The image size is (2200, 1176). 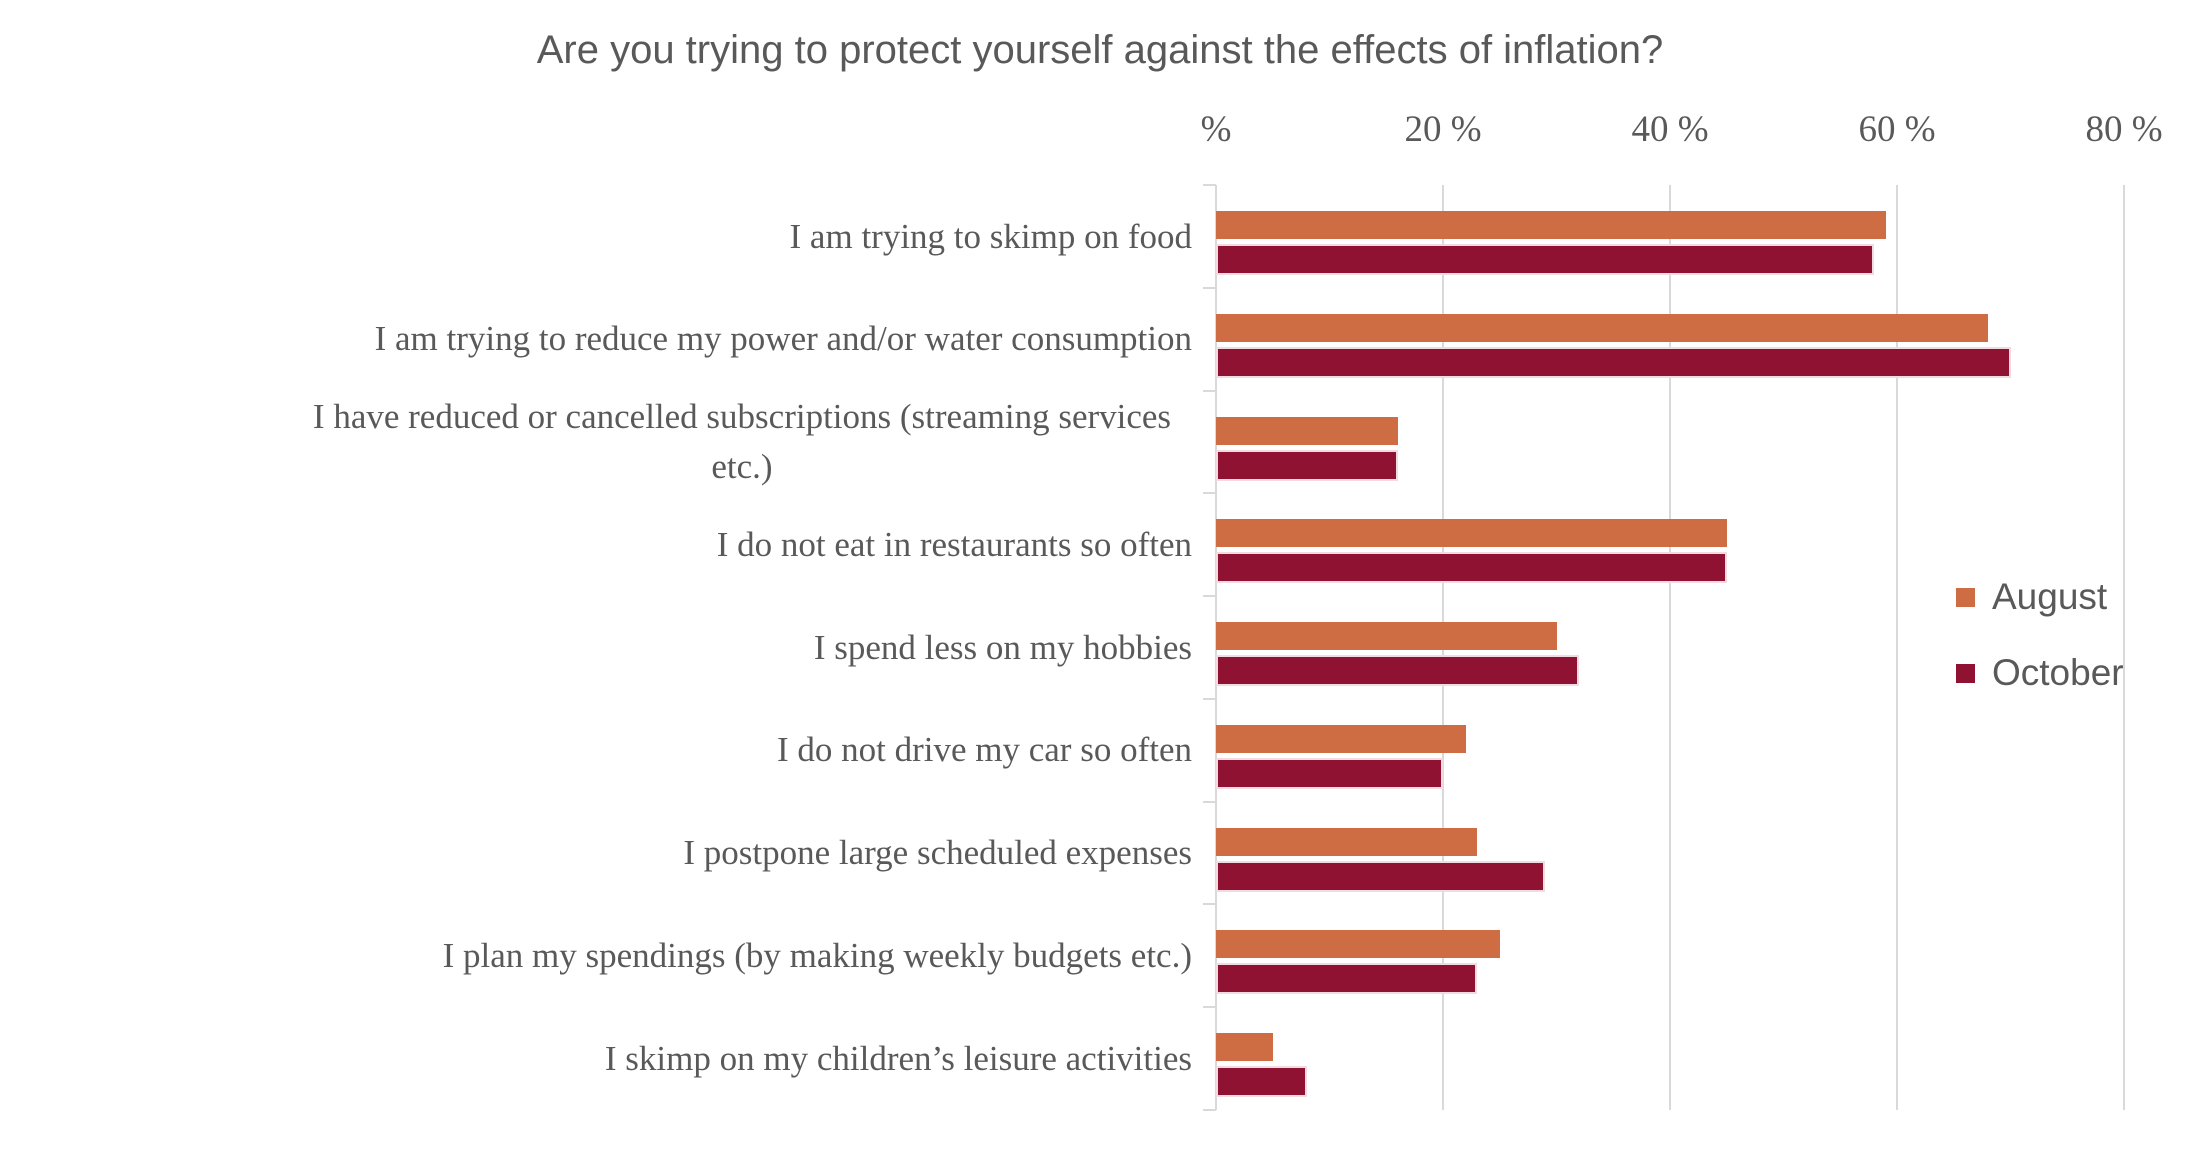 I want to click on x-tick-label-60: 60 %, so click(x=1897, y=129).